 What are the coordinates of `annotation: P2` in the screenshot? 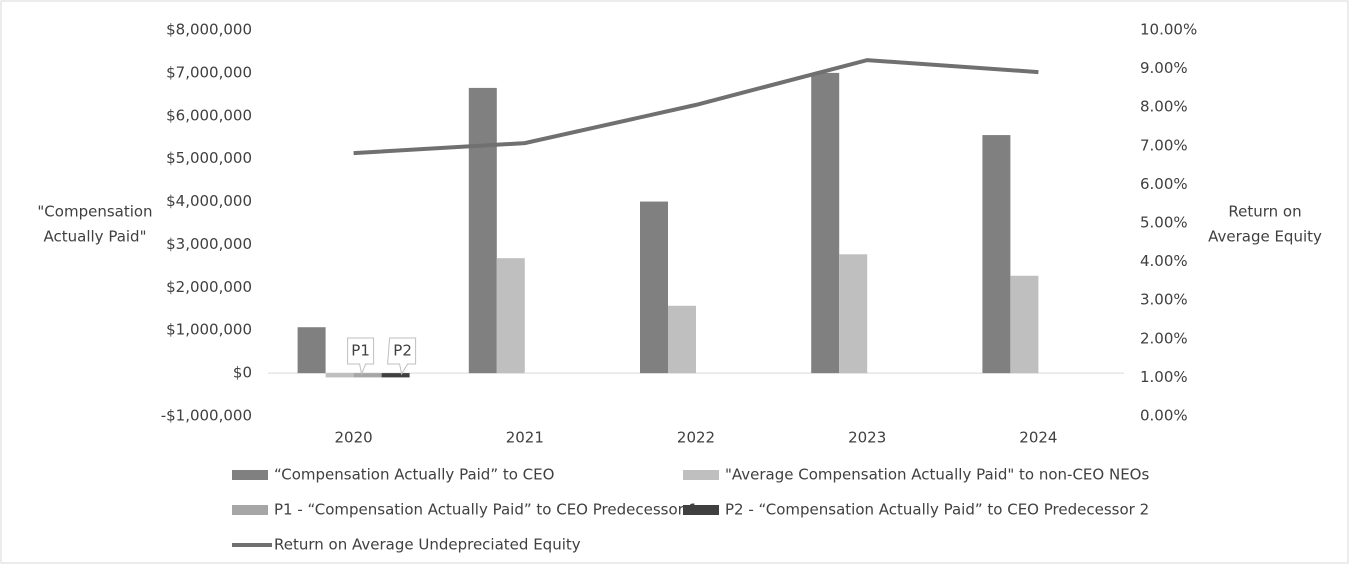 It's located at (402, 351).